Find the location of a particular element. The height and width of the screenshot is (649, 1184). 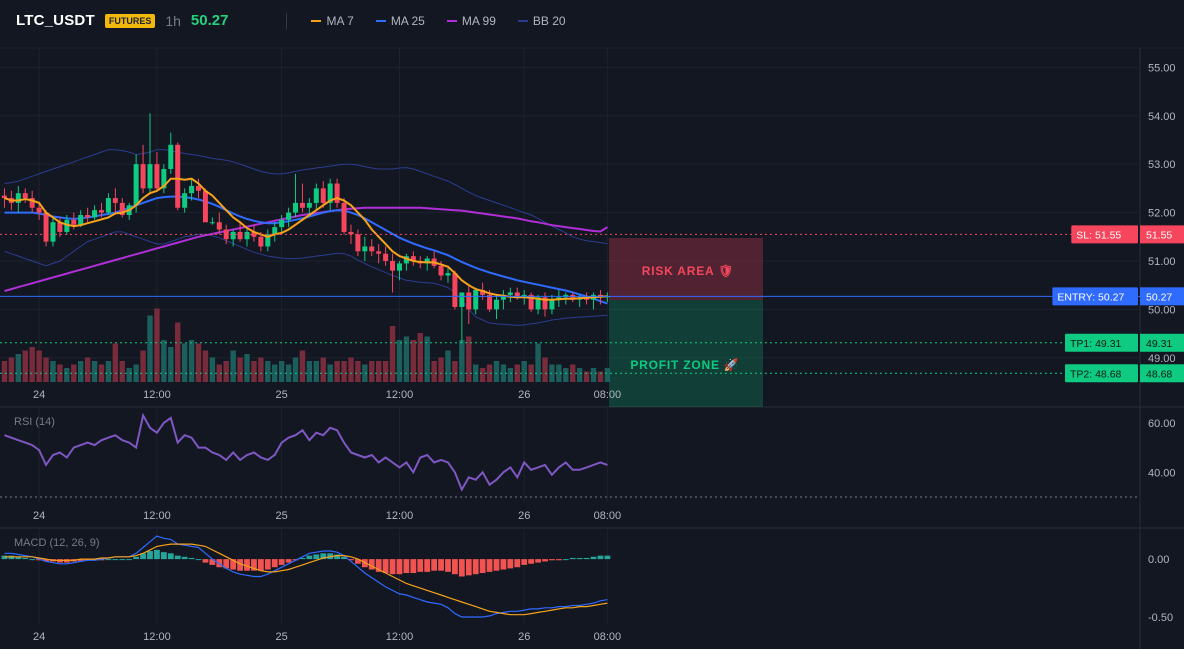

legend-ma7: MA 7 is located at coordinates (332, 21).